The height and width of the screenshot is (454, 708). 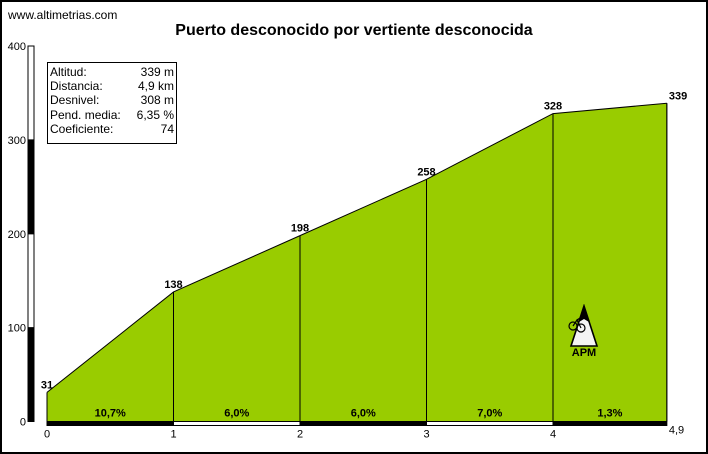 I want to click on info-row-pendiente: Pend. media: 6,35 %, so click(x=112, y=115).